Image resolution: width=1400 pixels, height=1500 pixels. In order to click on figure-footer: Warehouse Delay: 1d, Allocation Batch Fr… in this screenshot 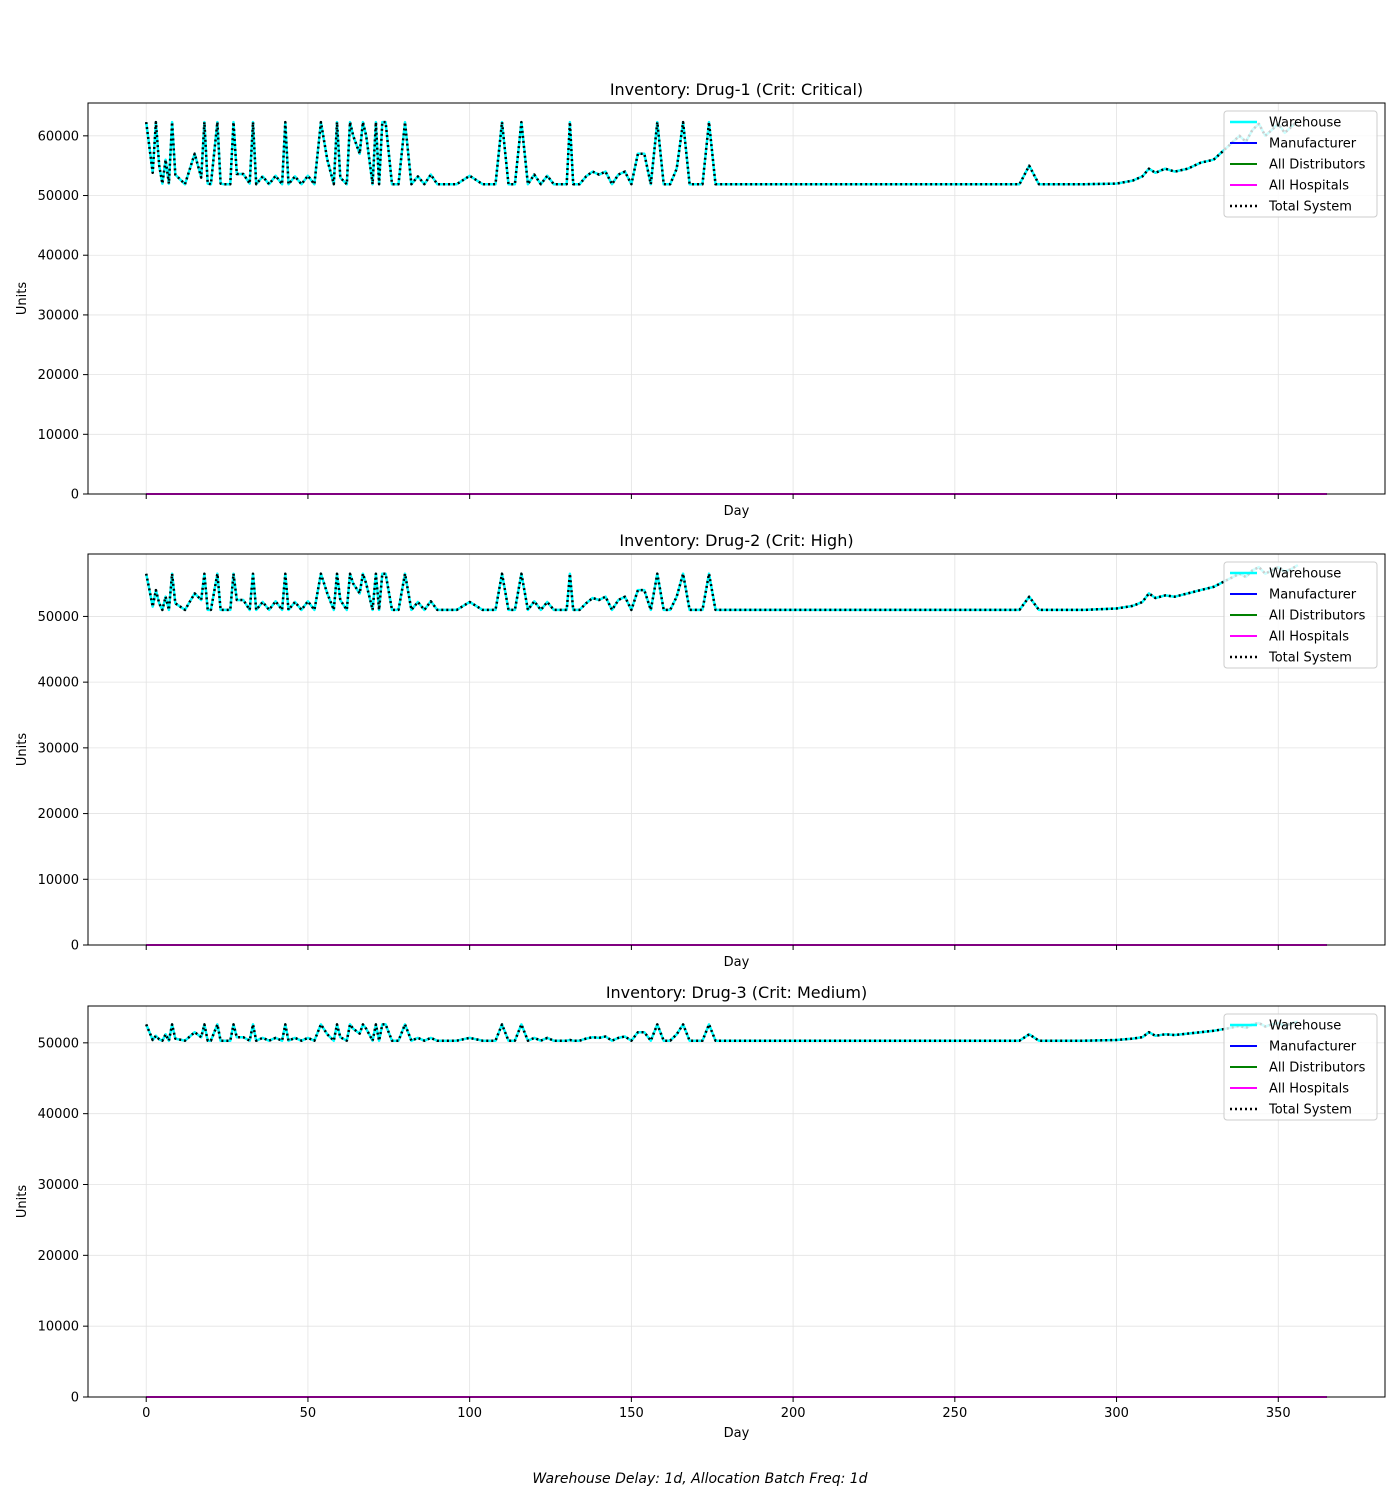, I will do `click(700, 1479)`.